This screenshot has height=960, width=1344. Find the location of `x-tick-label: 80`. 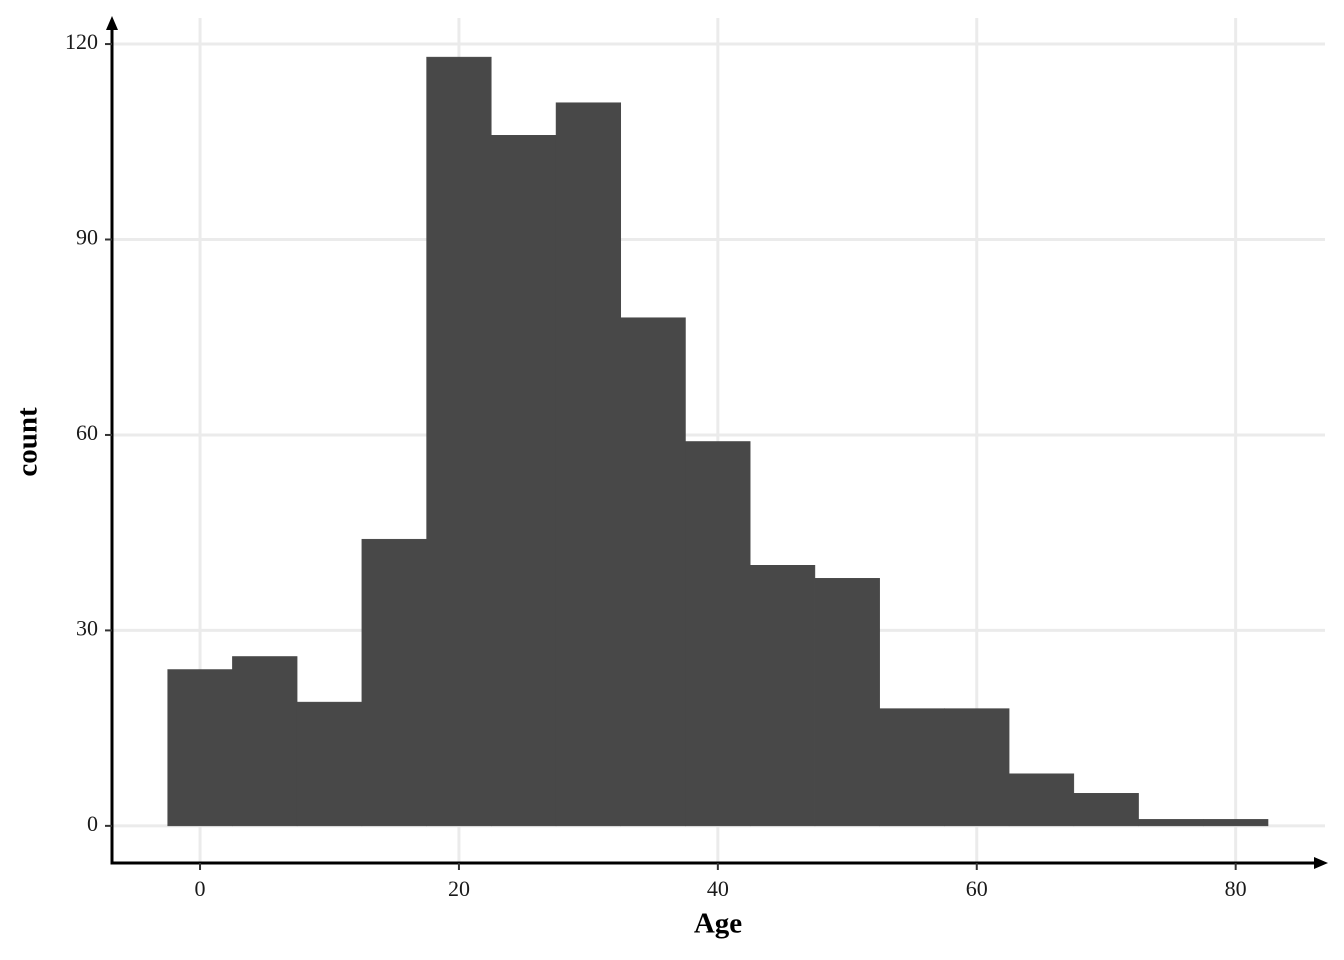

x-tick-label: 80 is located at coordinates (1236, 888).